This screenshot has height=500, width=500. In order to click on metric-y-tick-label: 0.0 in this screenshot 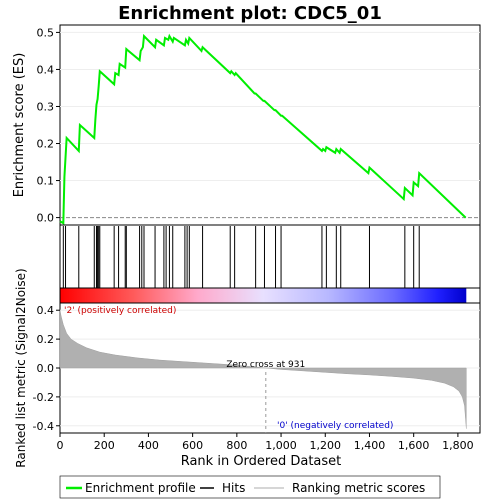, I will do `click(46, 368)`.